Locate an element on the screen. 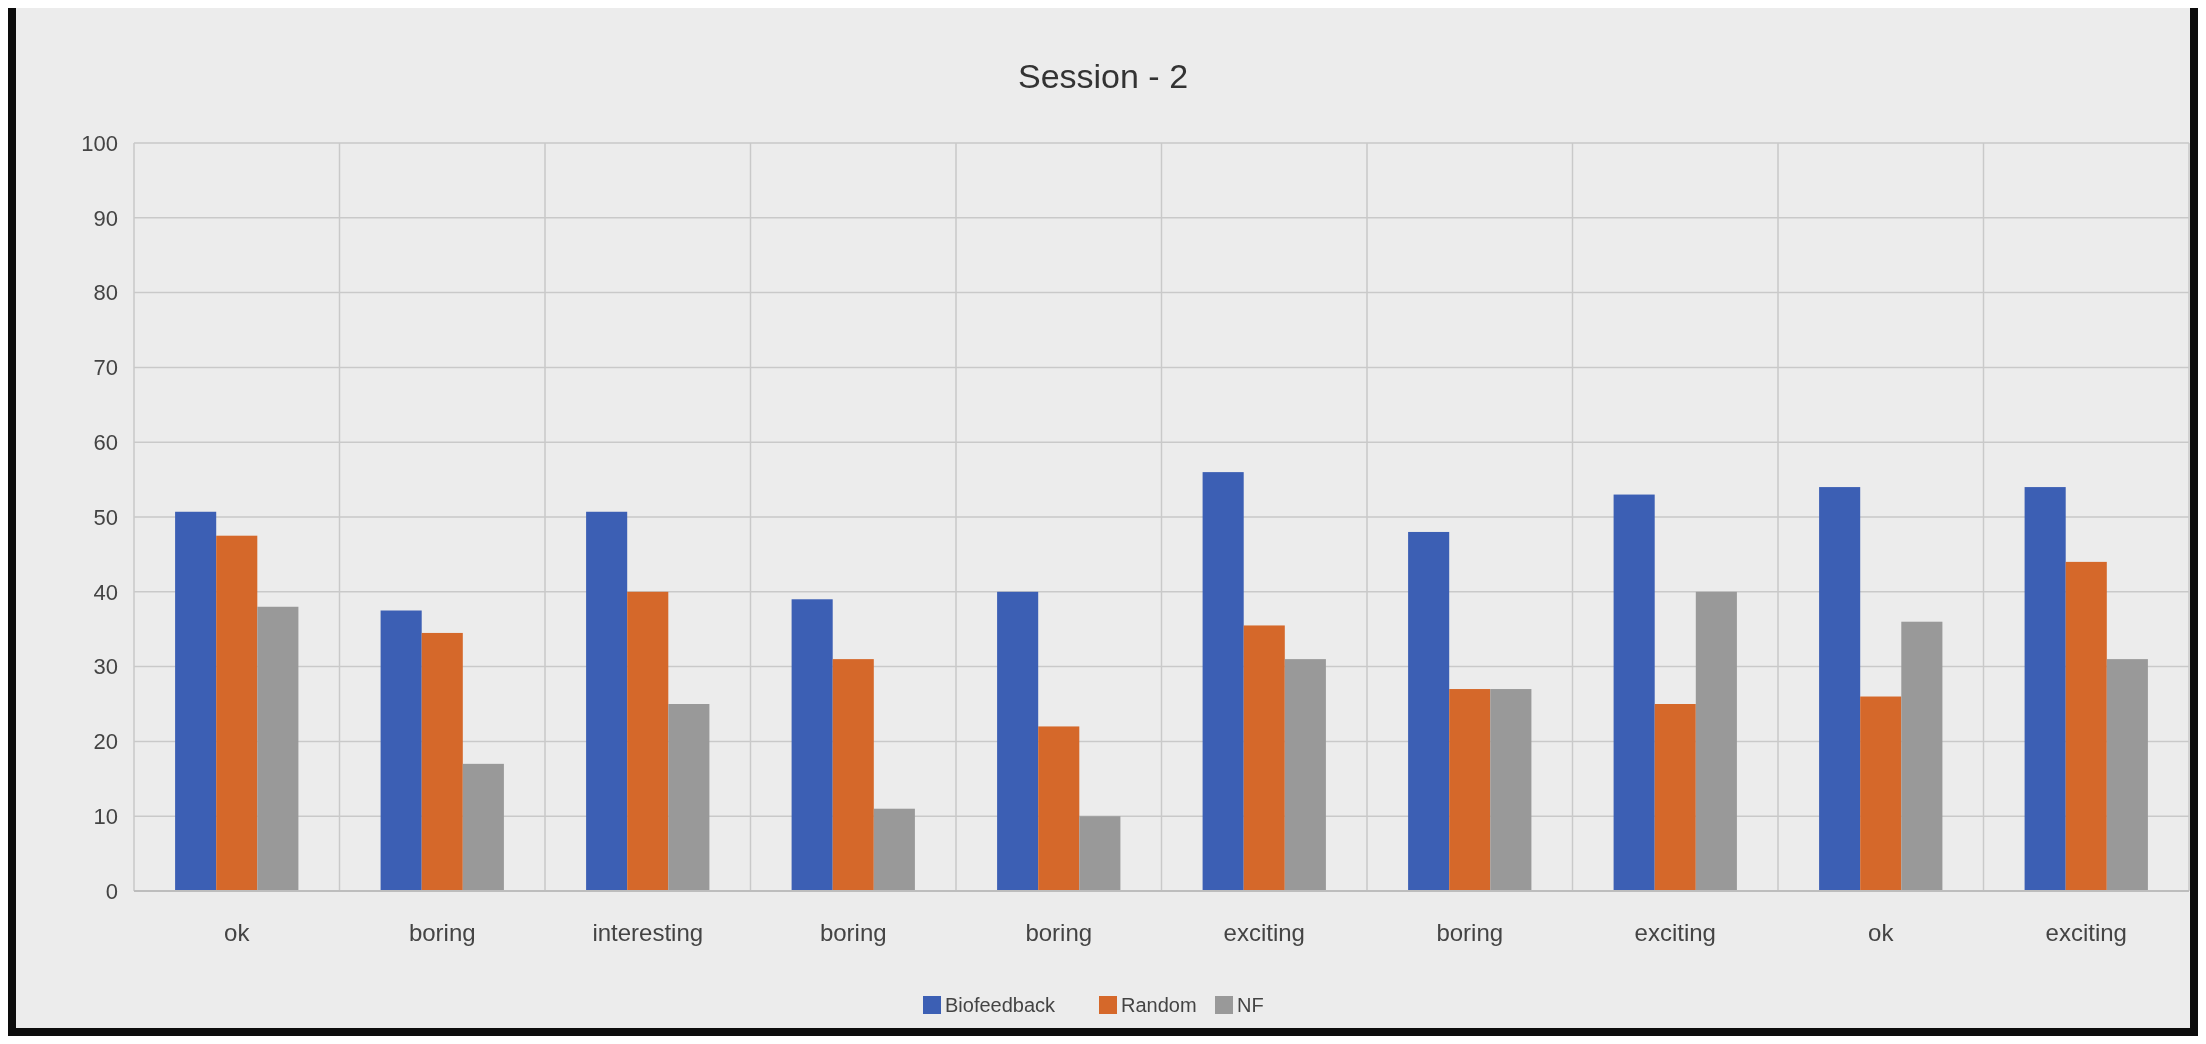  y-tick-label: 70 is located at coordinates (105, 368).